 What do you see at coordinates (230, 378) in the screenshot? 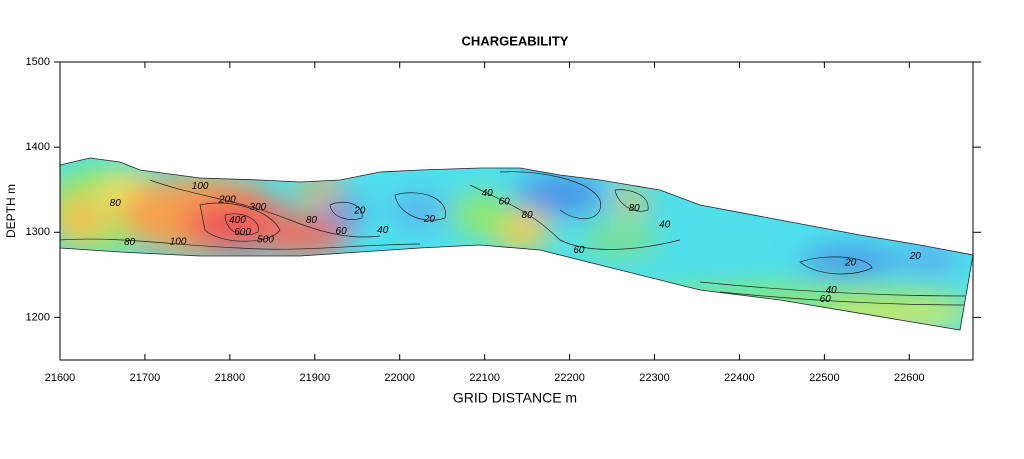
I see `x-tick-label: 21800` at bounding box center [230, 378].